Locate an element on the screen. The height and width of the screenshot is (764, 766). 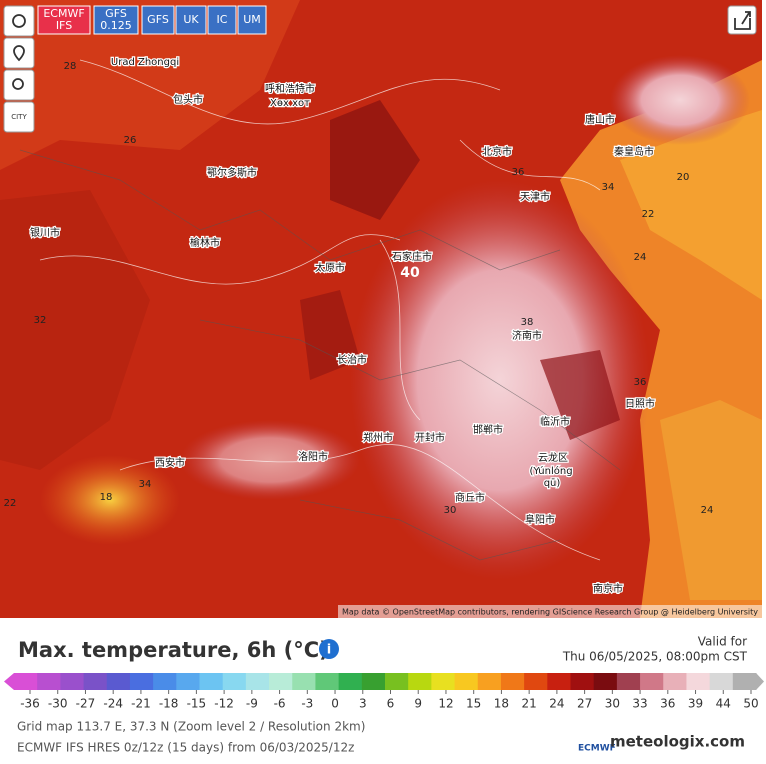
model-button-label: 0.125 is located at coordinates (116, 25).